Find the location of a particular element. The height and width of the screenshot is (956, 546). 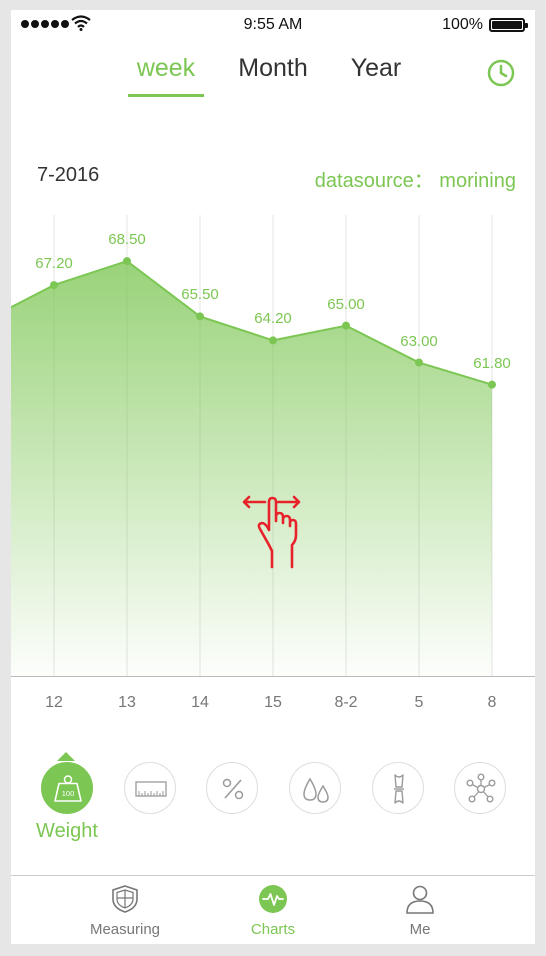

period-tabs: week Month Year is located at coordinates (273, 79).